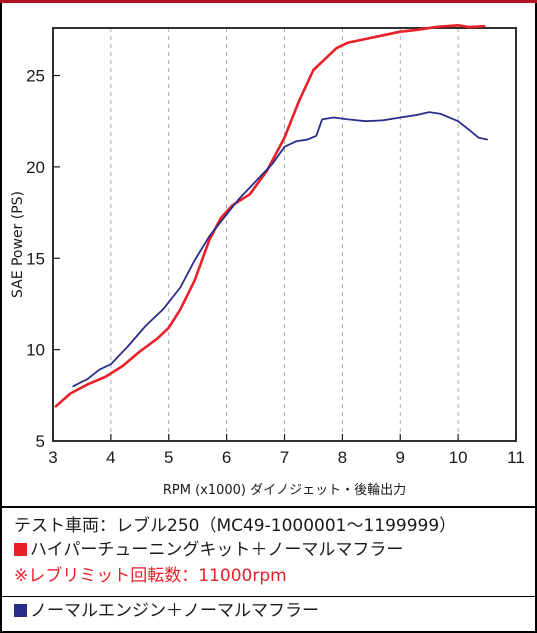 This screenshot has height=633, width=537. I want to click on x-tick-label: 10, so click(458, 457).